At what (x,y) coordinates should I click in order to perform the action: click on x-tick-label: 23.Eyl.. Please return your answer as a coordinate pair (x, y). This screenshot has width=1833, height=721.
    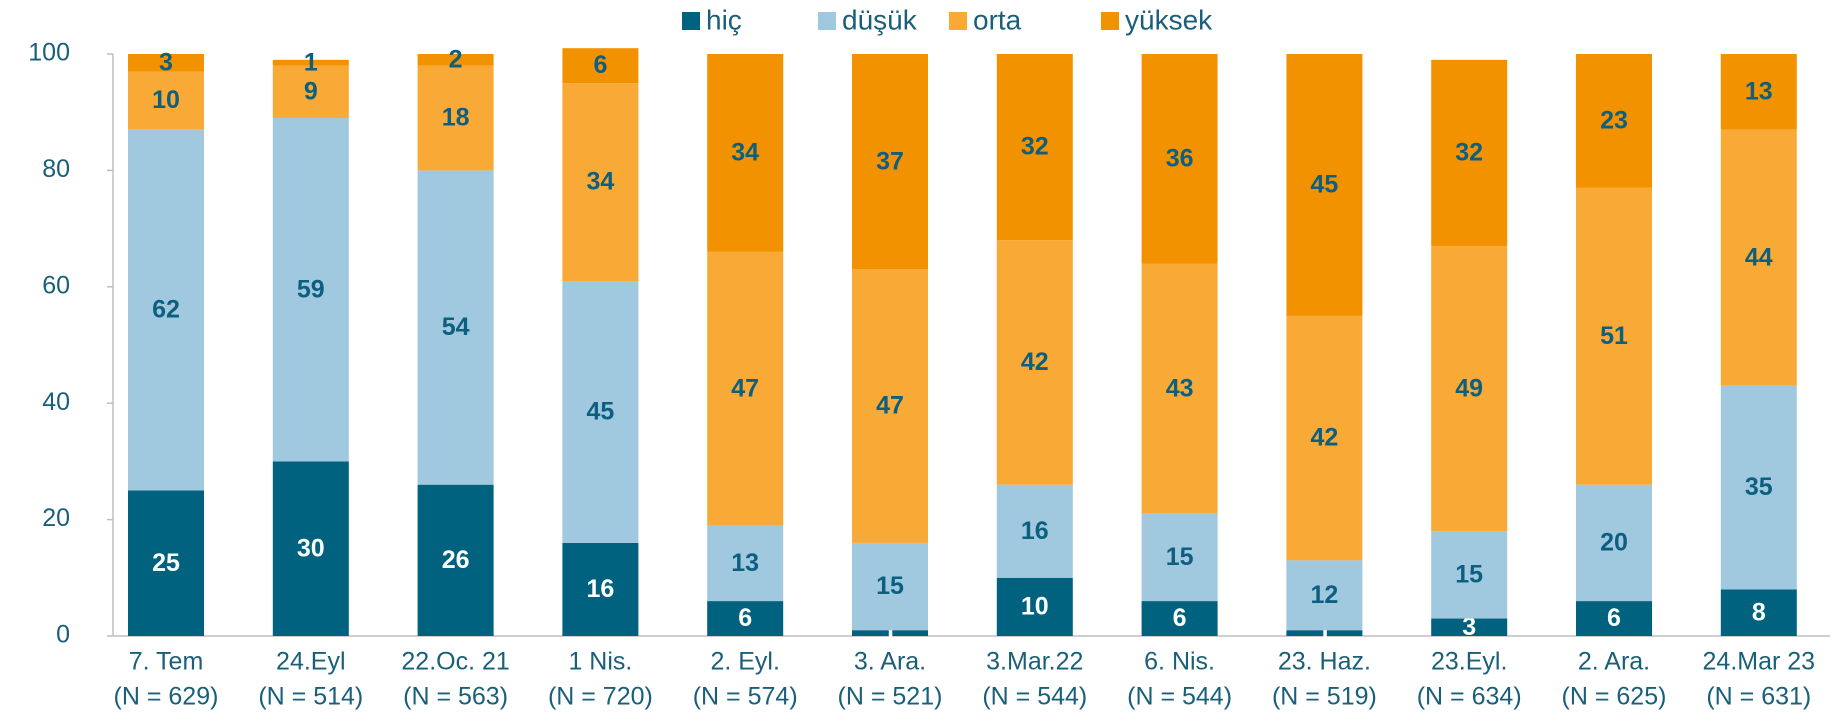
    Looking at the image, I should click on (1469, 662).